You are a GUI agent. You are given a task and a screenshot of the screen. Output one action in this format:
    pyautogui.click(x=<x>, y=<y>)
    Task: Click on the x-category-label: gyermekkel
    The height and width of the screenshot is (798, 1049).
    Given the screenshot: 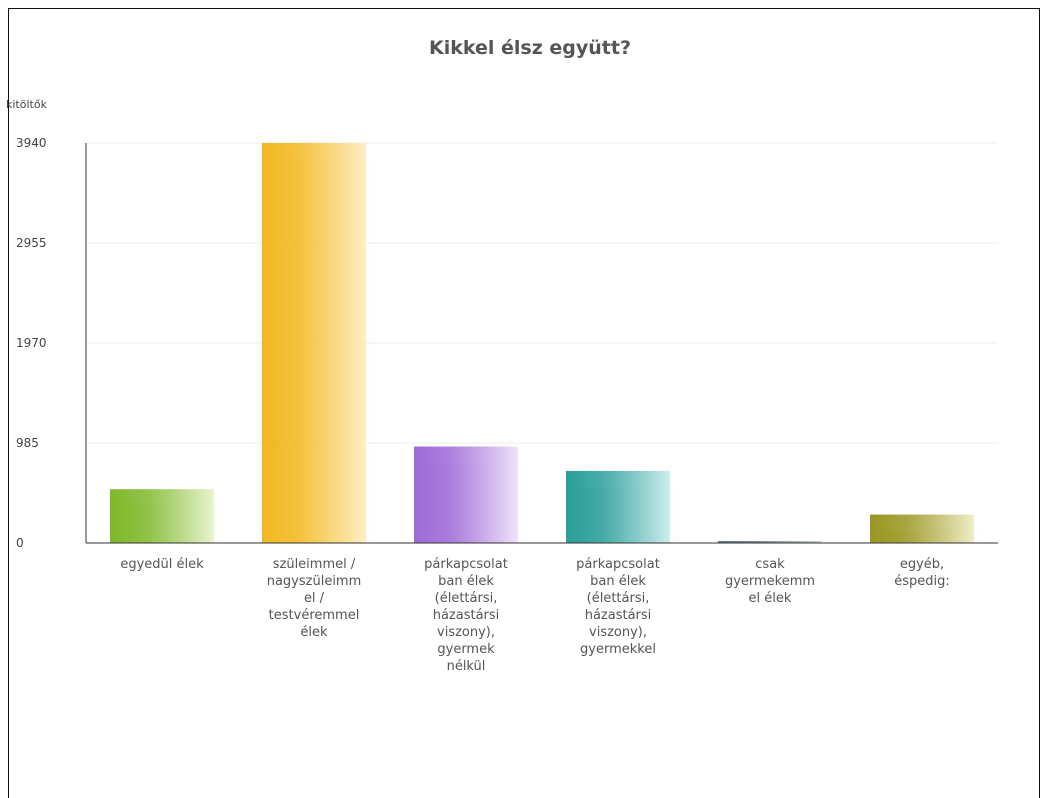 What is the action you would take?
    pyautogui.click(x=618, y=649)
    